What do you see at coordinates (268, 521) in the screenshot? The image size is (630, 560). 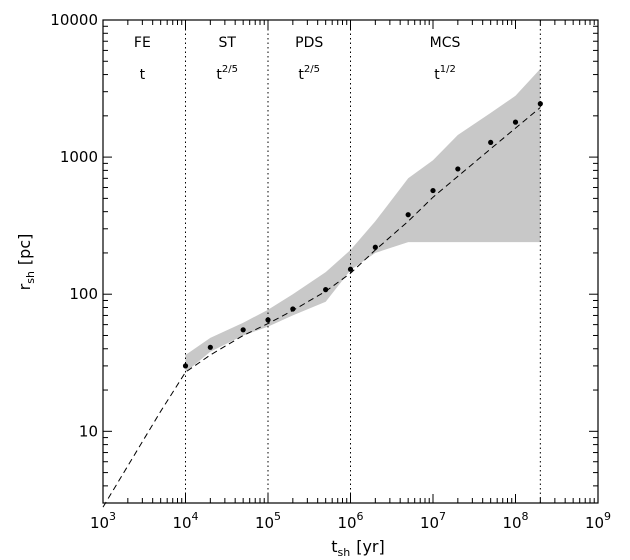 I see `x-tick-label: 10⁵` at bounding box center [268, 521].